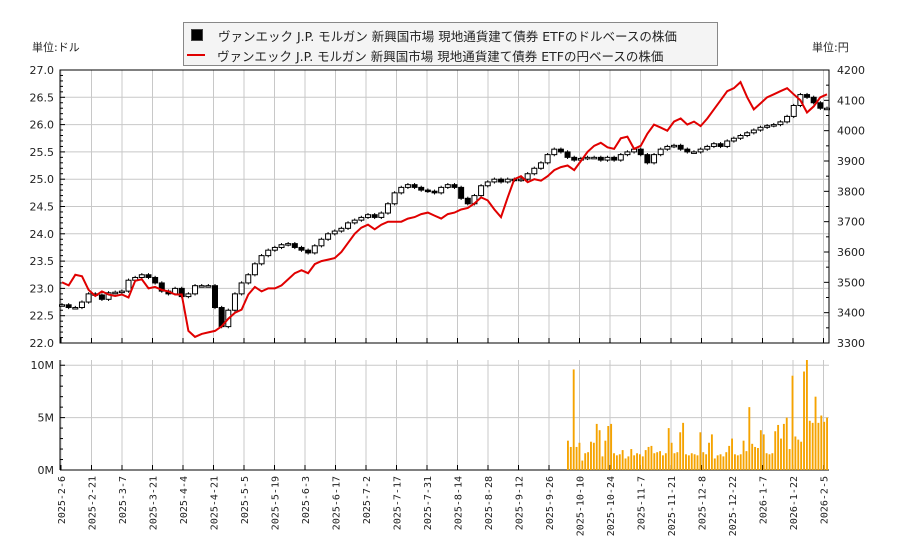 Image resolution: width=900 pixels, height=550 pixels. I want to click on x-axis-date-label: 2026-1-7, so click(764, 500).